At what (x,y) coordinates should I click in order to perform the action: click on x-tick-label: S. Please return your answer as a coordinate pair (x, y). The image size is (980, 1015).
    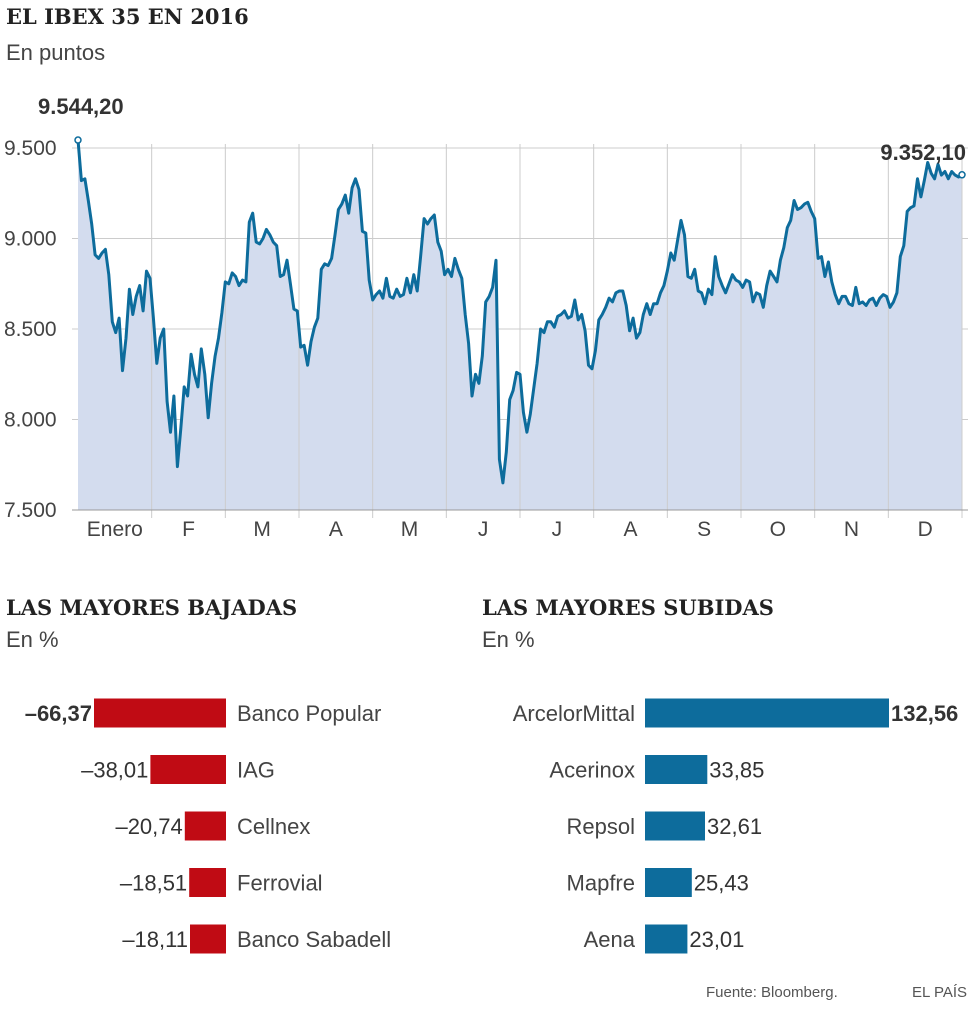
    Looking at the image, I should click on (704, 529).